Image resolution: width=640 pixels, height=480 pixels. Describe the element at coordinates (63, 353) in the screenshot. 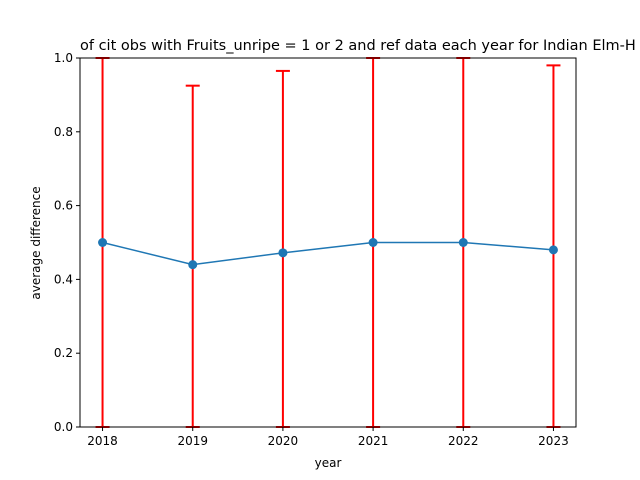

I see `y-tick-label: 0.2` at that location.